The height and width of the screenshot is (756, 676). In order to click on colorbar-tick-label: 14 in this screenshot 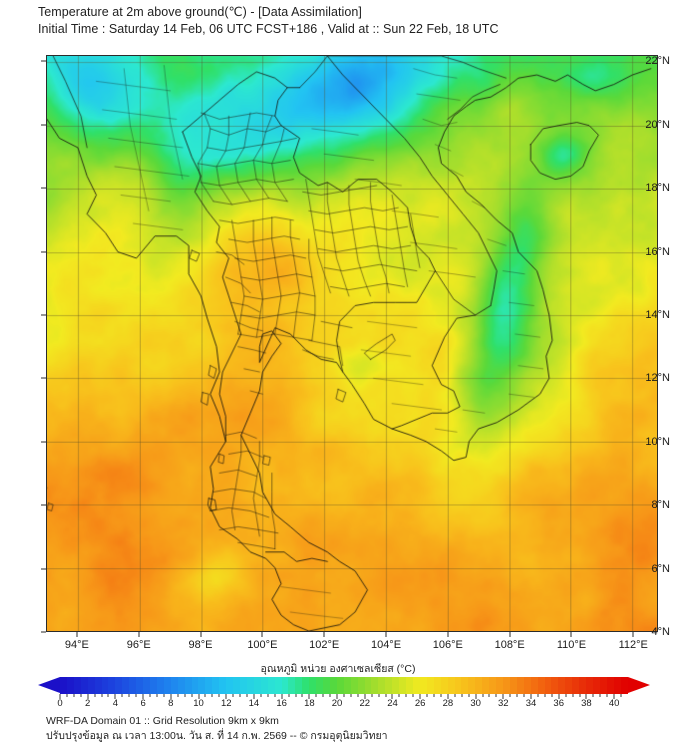, I will do `click(254, 703)`.